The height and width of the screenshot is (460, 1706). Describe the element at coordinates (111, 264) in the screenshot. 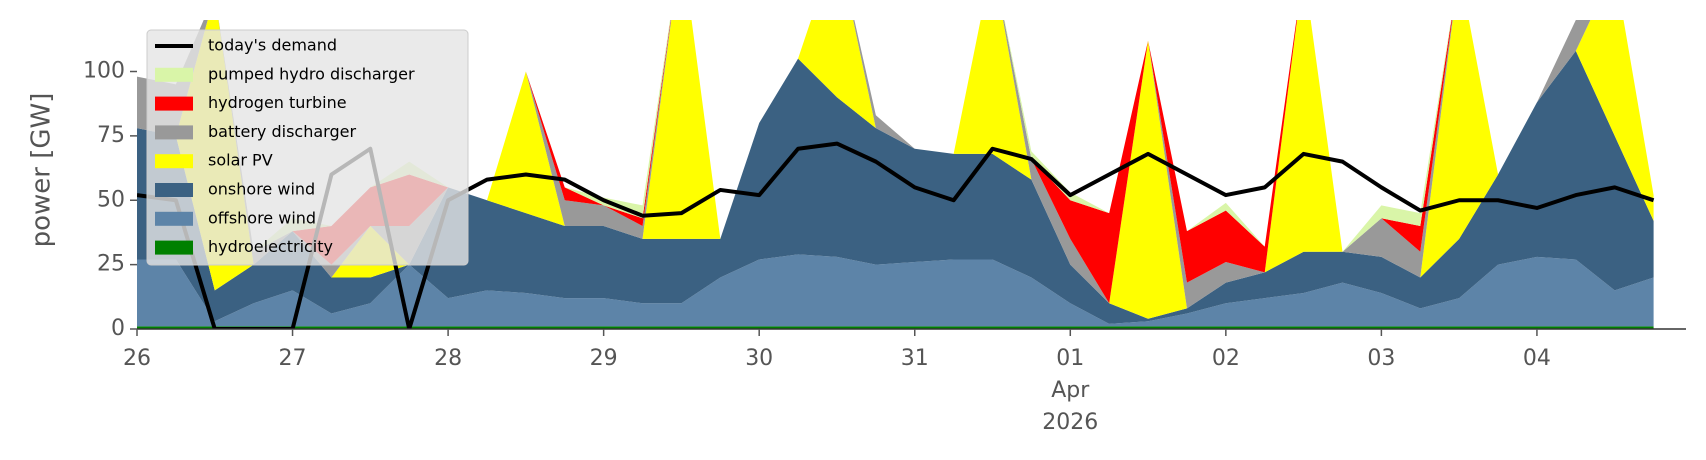

I see `y-tick-label: 25` at that location.